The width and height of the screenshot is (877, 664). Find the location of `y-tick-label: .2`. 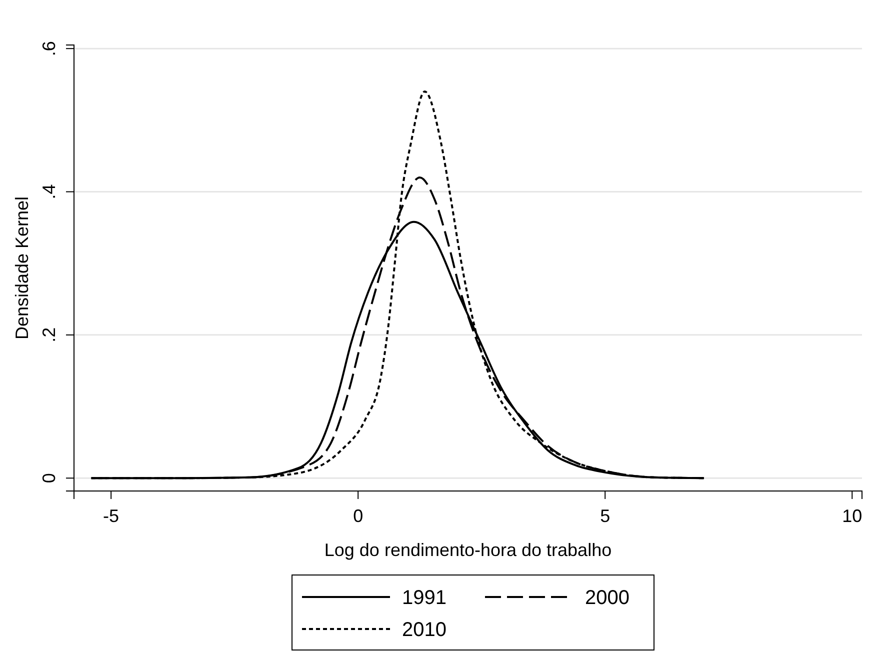

y-tick-label: .2 is located at coordinates (49, 334).